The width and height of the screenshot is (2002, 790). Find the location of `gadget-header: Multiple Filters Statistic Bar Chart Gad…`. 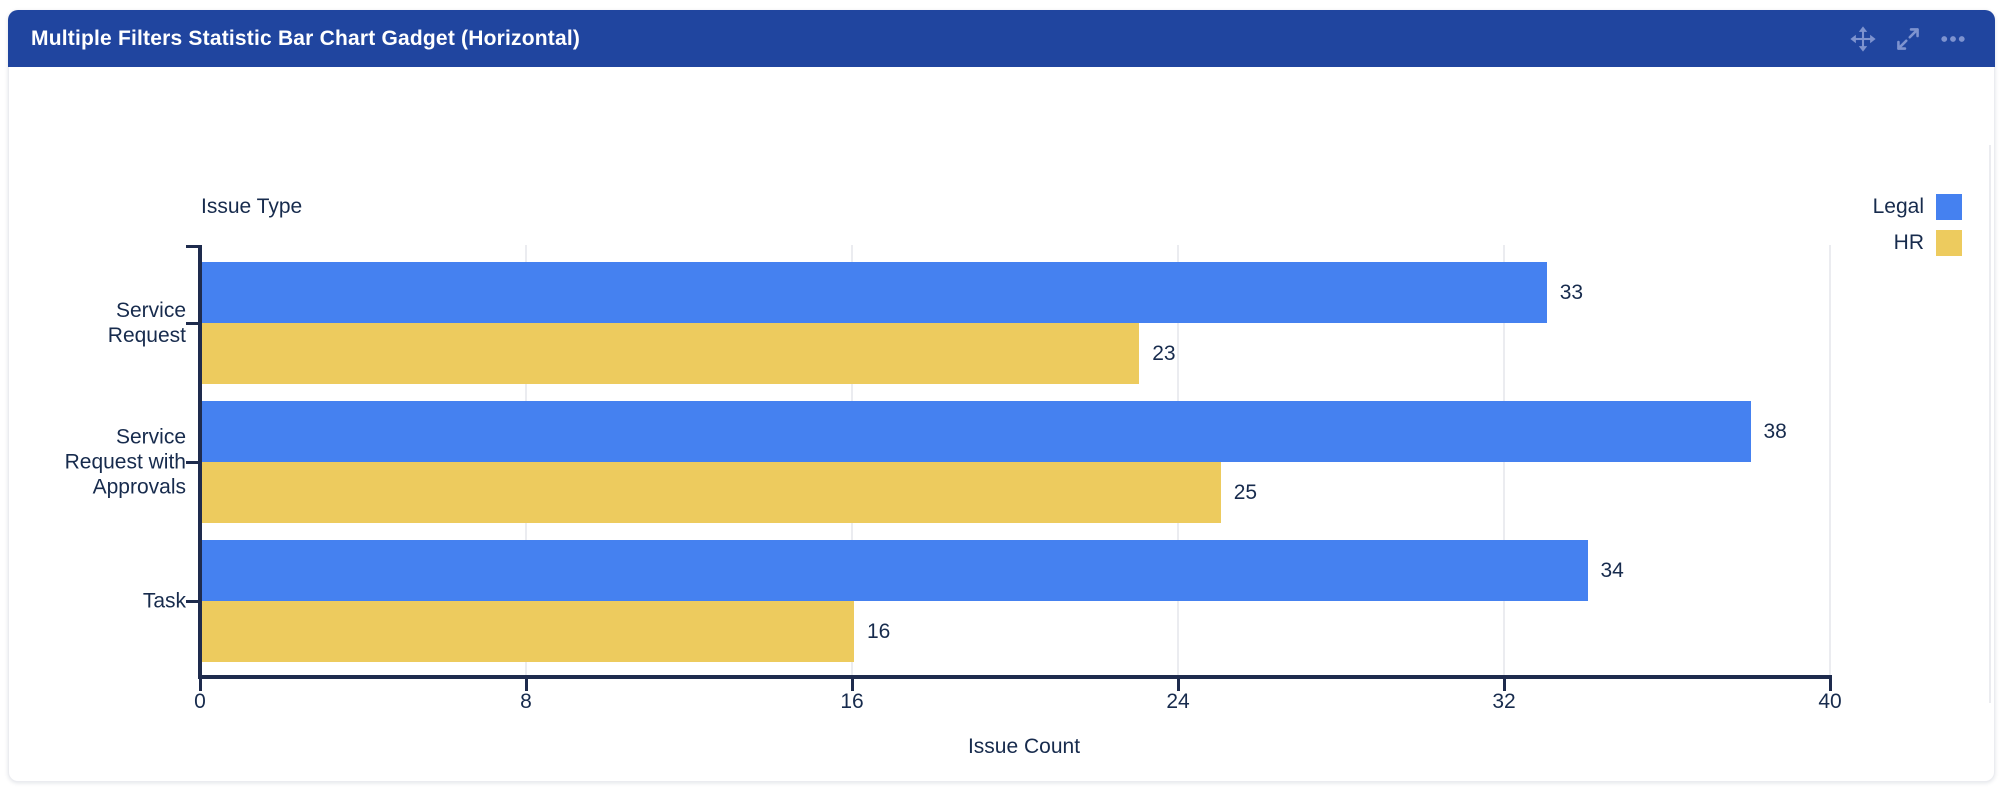

gadget-header: Multiple Filters Statistic Bar Chart Gad… is located at coordinates (1001, 38).